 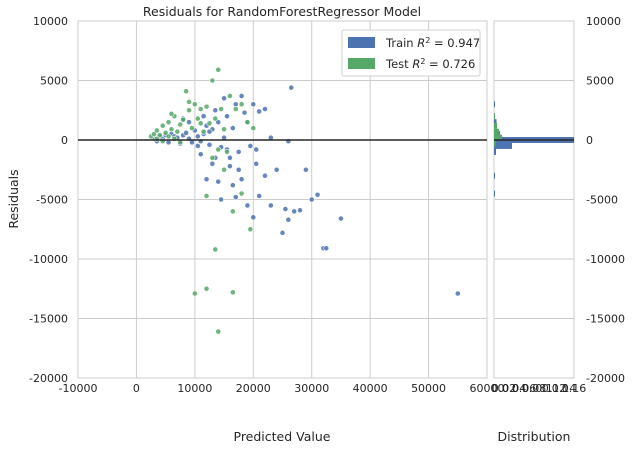 I want to click on distribution-y-tick-label: -10000, so click(x=605, y=259).